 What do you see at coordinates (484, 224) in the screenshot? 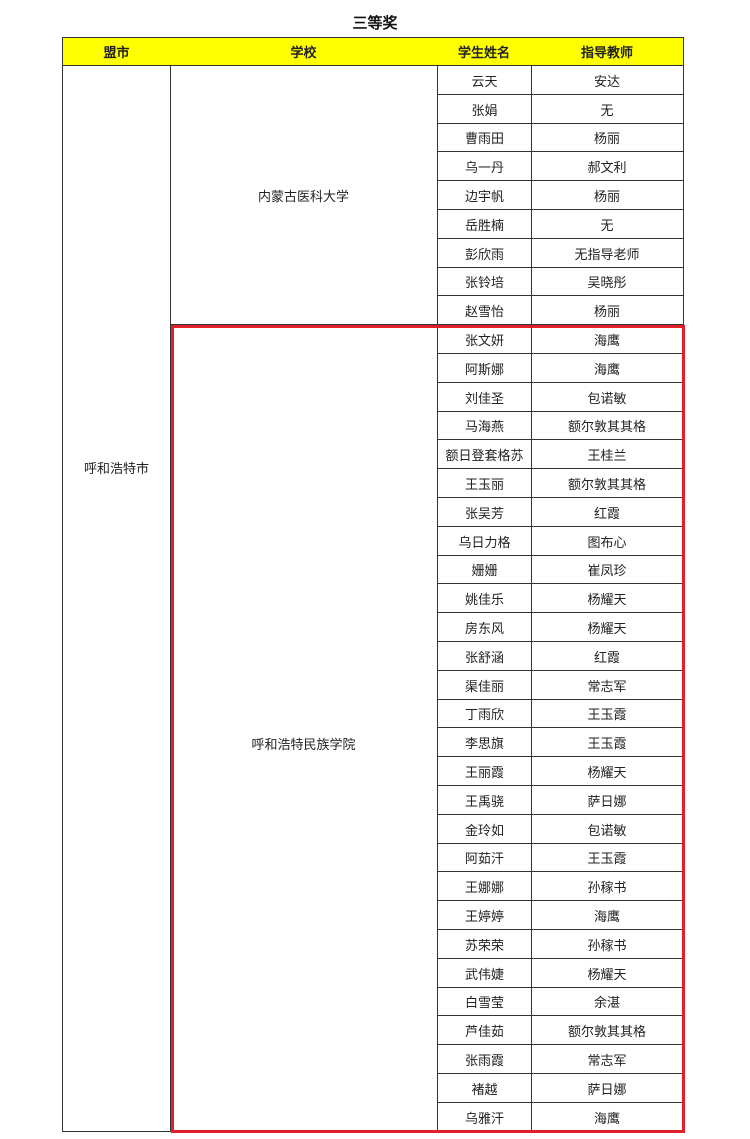
I see `student-name: 岳胜楠` at bounding box center [484, 224].